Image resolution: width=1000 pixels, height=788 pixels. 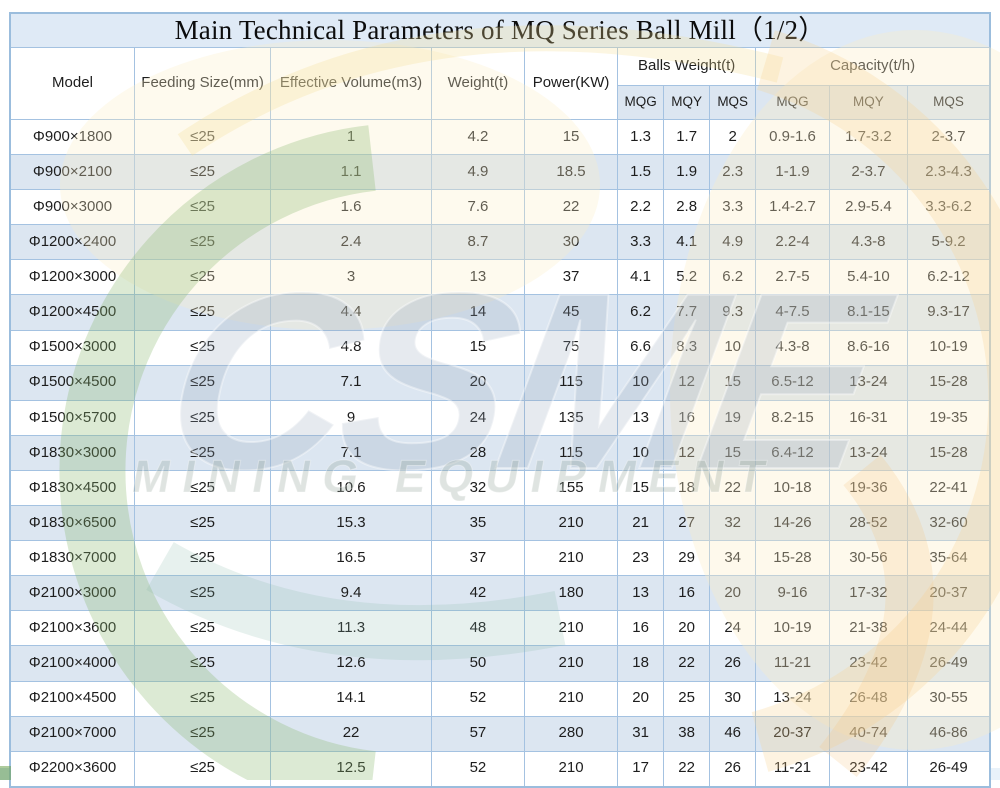 I want to click on value-cell: 15-28, so click(x=949, y=382).